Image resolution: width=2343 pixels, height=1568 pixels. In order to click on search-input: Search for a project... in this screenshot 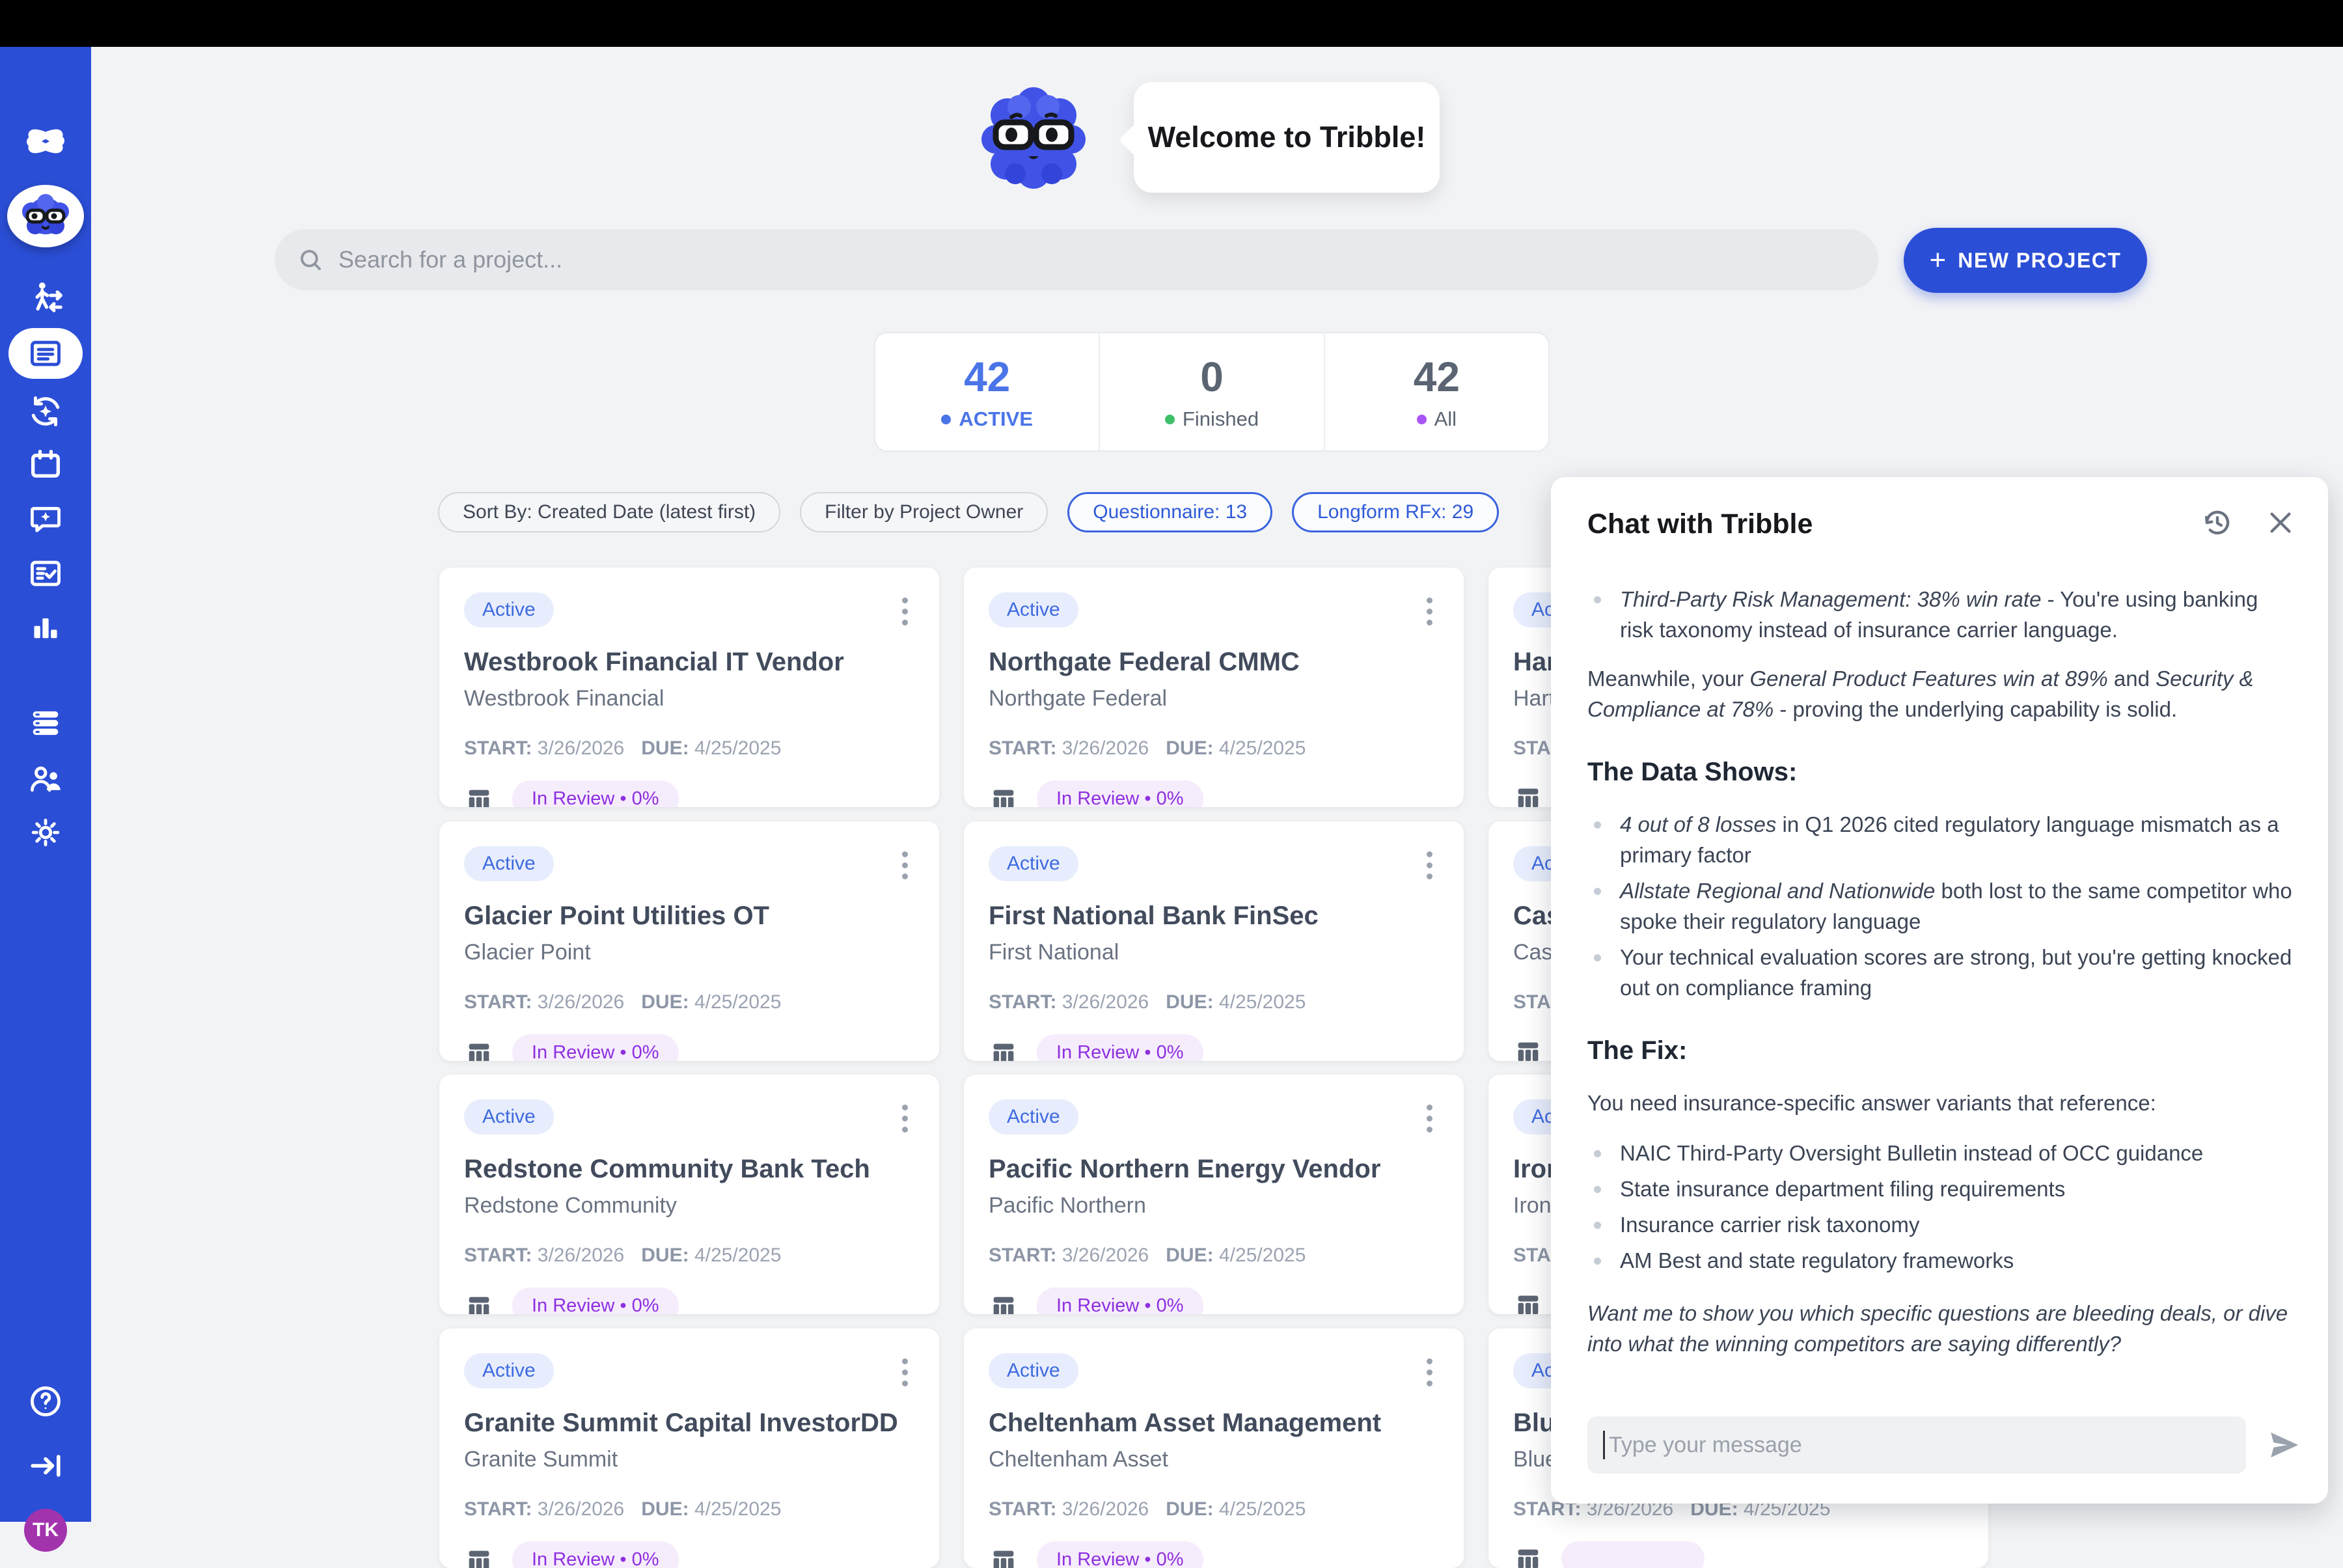, I will do `click(1077, 259)`.